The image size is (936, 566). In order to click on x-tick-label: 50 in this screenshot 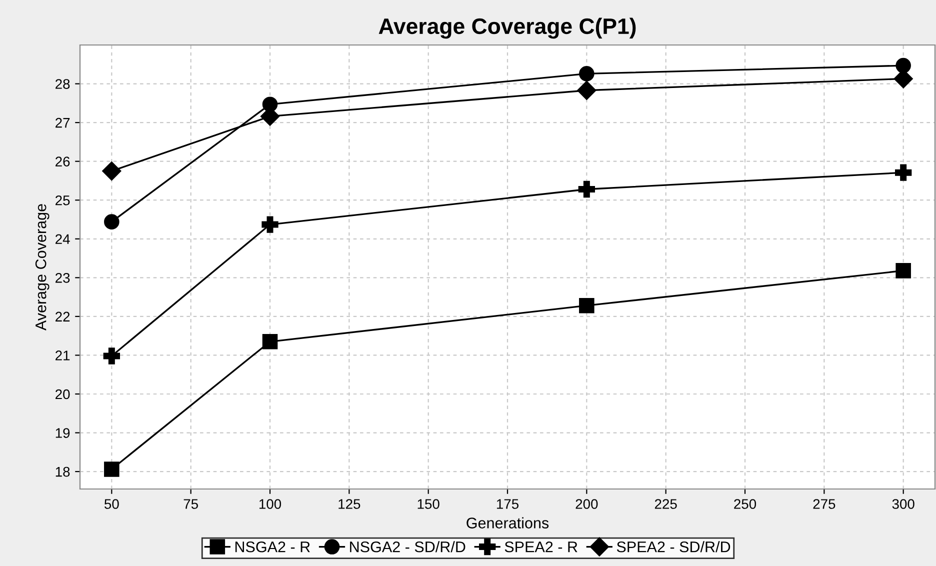, I will do `click(111, 504)`.